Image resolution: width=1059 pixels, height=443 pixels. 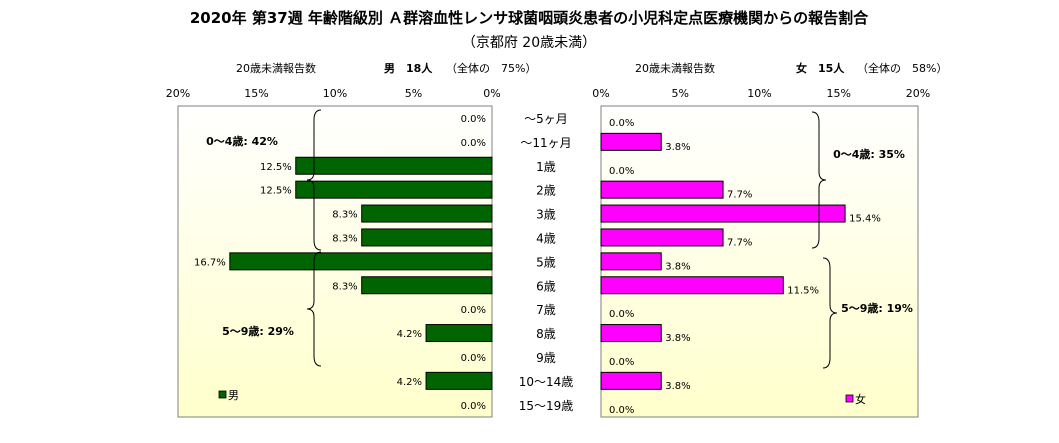 What do you see at coordinates (408, 68) in the screenshot?
I see `male-header-count: 男 18人` at bounding box center [408, 68].